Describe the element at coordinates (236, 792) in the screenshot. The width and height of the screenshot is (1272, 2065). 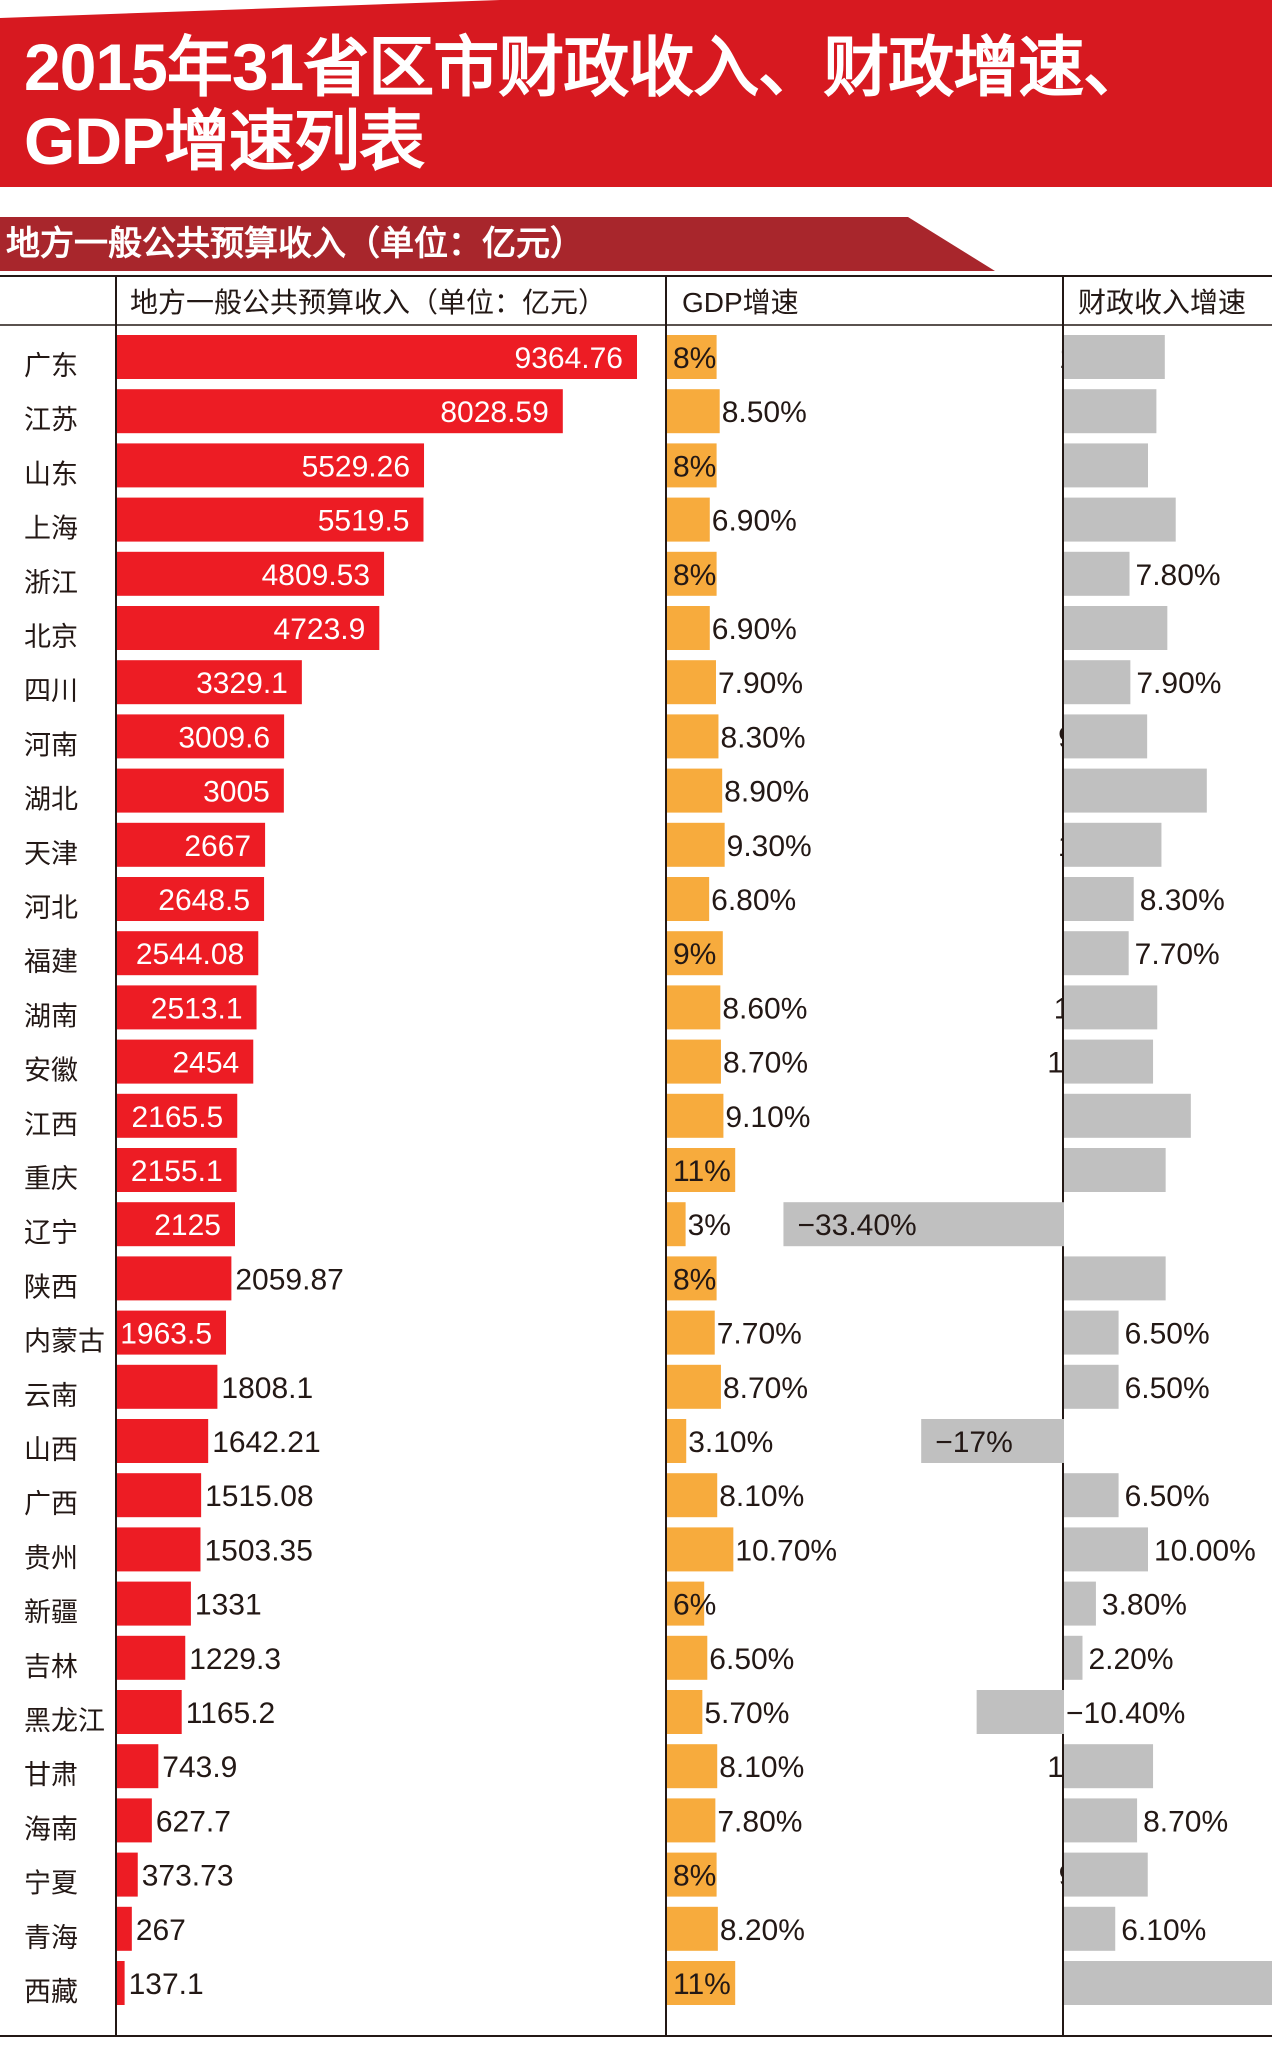
I see `revenue-value-label: 3005` at that location.